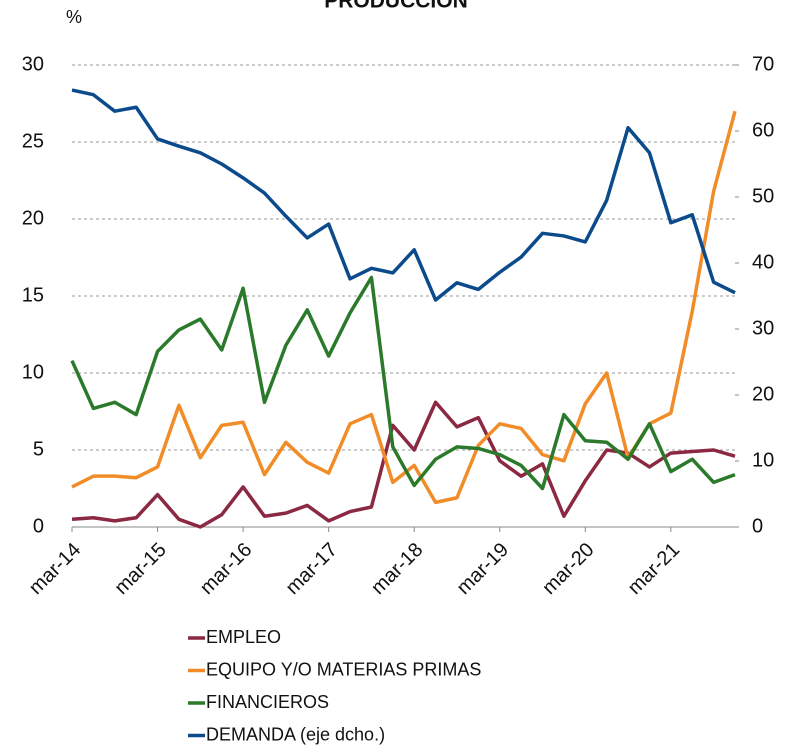 The width and height of the screenshot is (796, 748). I want to click on y-tick-label: 10, so click(33, 372).